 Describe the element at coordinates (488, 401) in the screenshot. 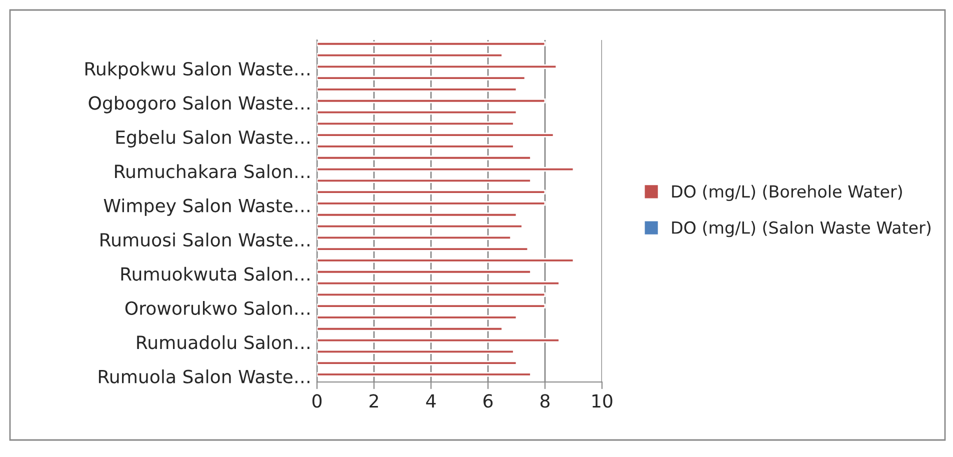

I see `x-tick-label: 6` at that location.